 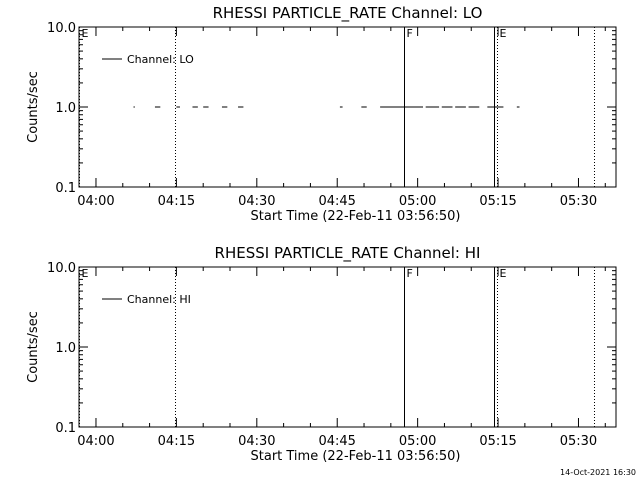 What do you see at coordinates (348, 253) in the screenshot?
I see `chart-title: RHESSI PARTICLE_RATE Channel: HI` at bounding box center [348, 253].